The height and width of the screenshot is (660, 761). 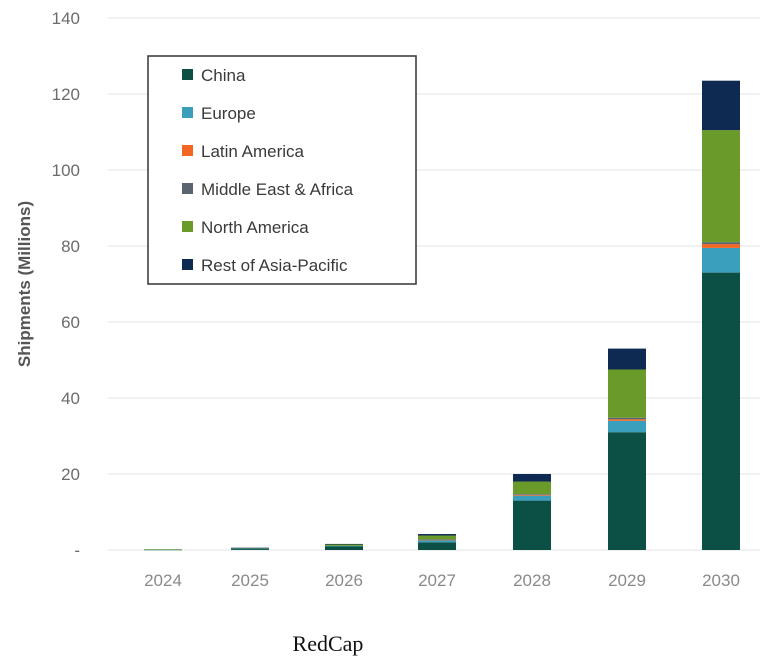 I want to click on legend-label: Rest of Asia-Pacific, so click(x=274, y=265).